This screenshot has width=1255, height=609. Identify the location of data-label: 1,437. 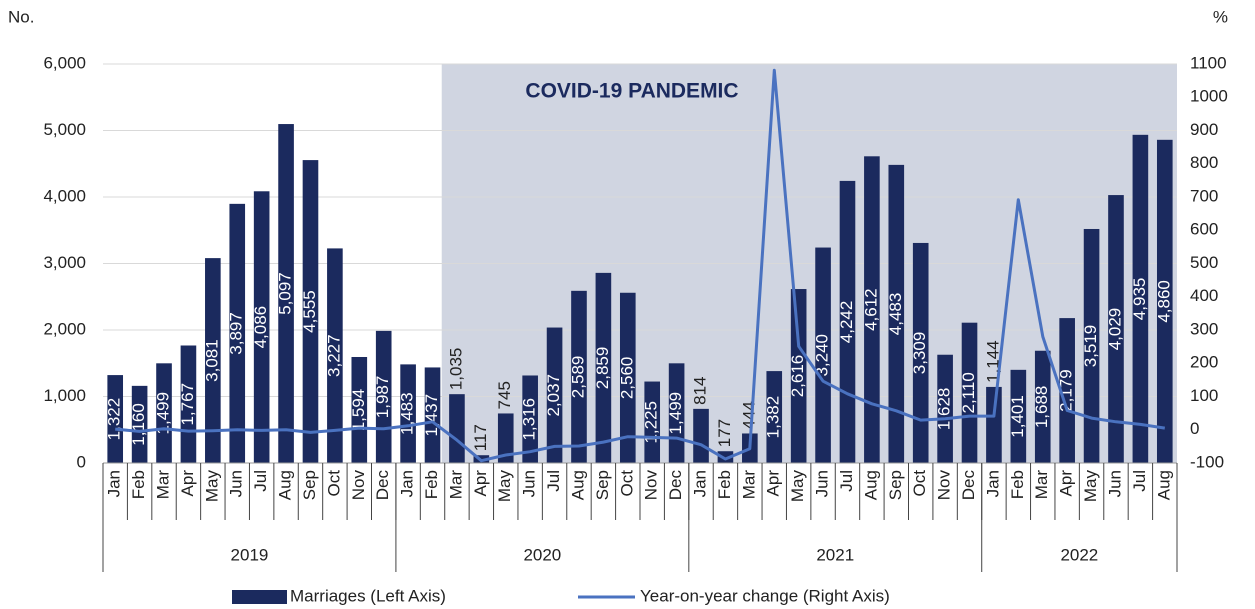
(431, 415).